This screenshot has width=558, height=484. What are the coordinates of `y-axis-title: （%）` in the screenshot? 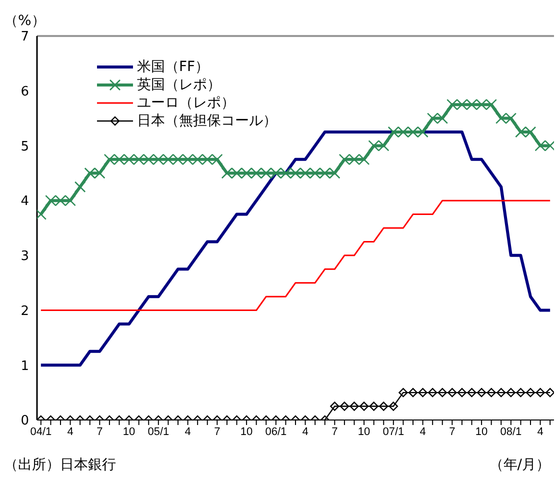 It's located at (25, 21).